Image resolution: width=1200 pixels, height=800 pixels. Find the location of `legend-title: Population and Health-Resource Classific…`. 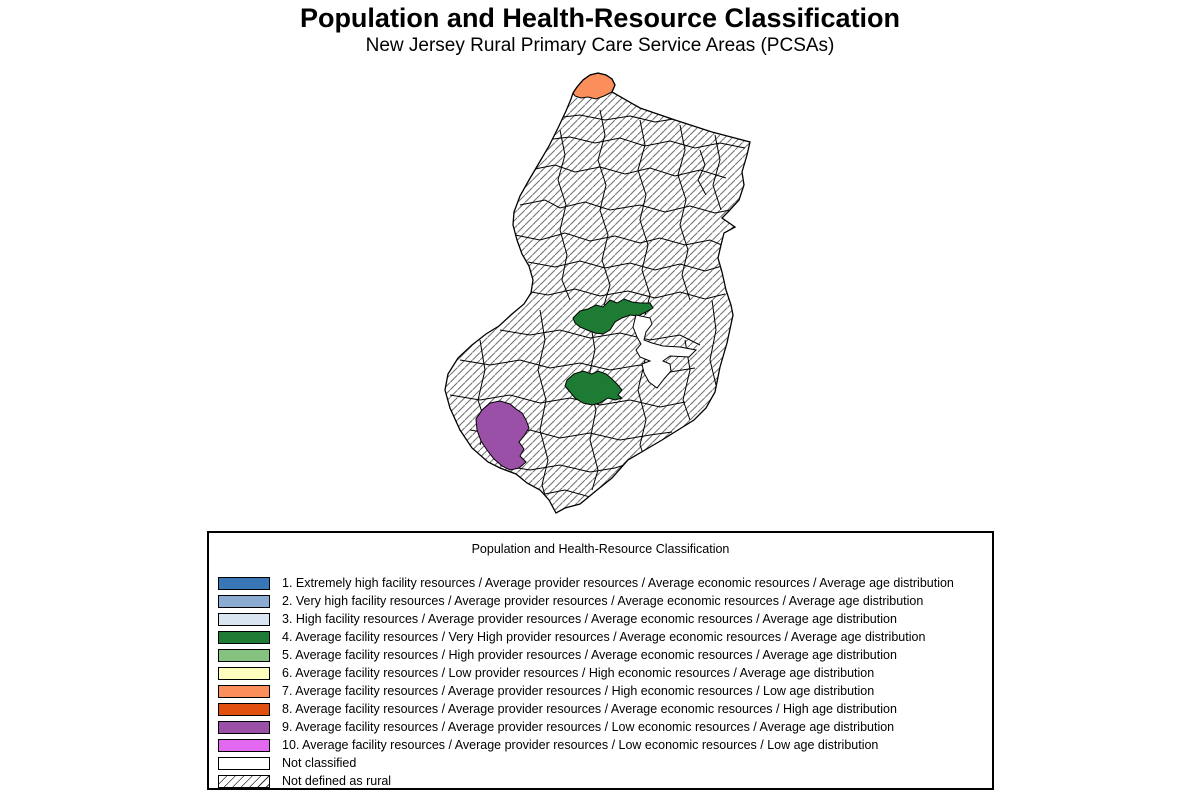

legend-title: Population and Health-Resource Classific… is located at coordinates (600, 549).